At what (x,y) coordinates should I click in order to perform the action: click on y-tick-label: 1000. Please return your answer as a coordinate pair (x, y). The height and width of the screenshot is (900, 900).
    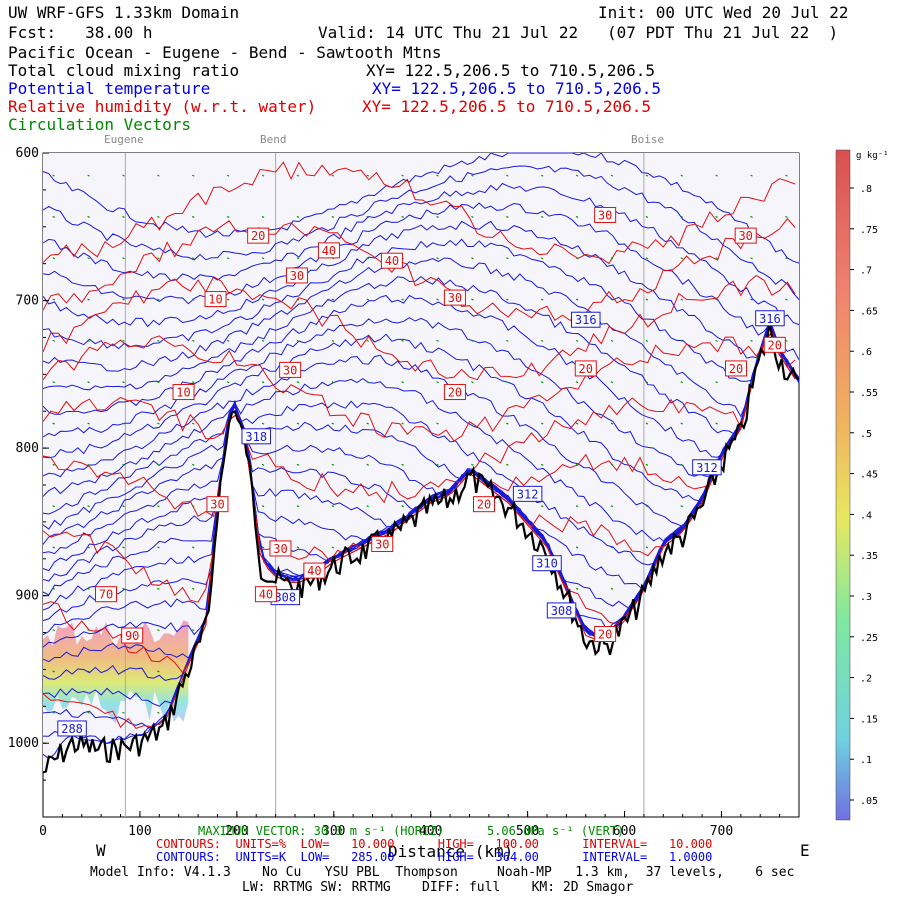
    Looking at the image, I should click on (23, 743).